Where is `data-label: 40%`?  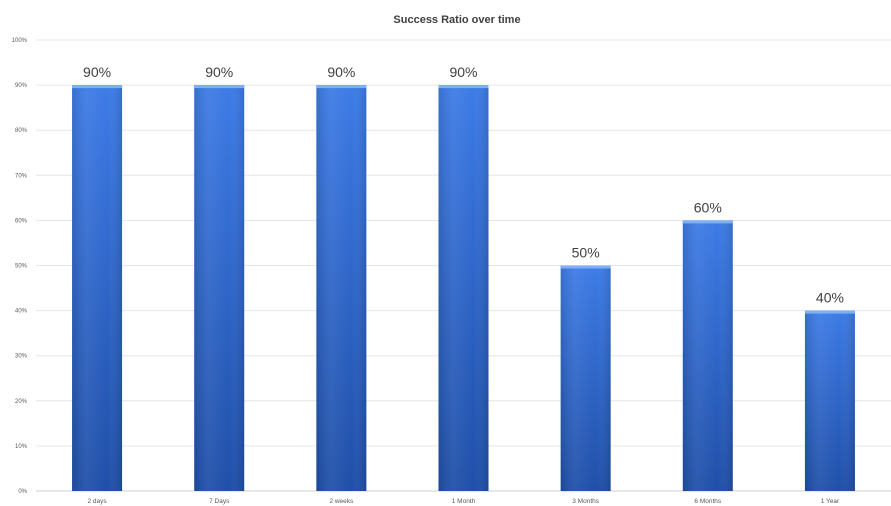
data-label: 40% is located at coordinates (830, 298).